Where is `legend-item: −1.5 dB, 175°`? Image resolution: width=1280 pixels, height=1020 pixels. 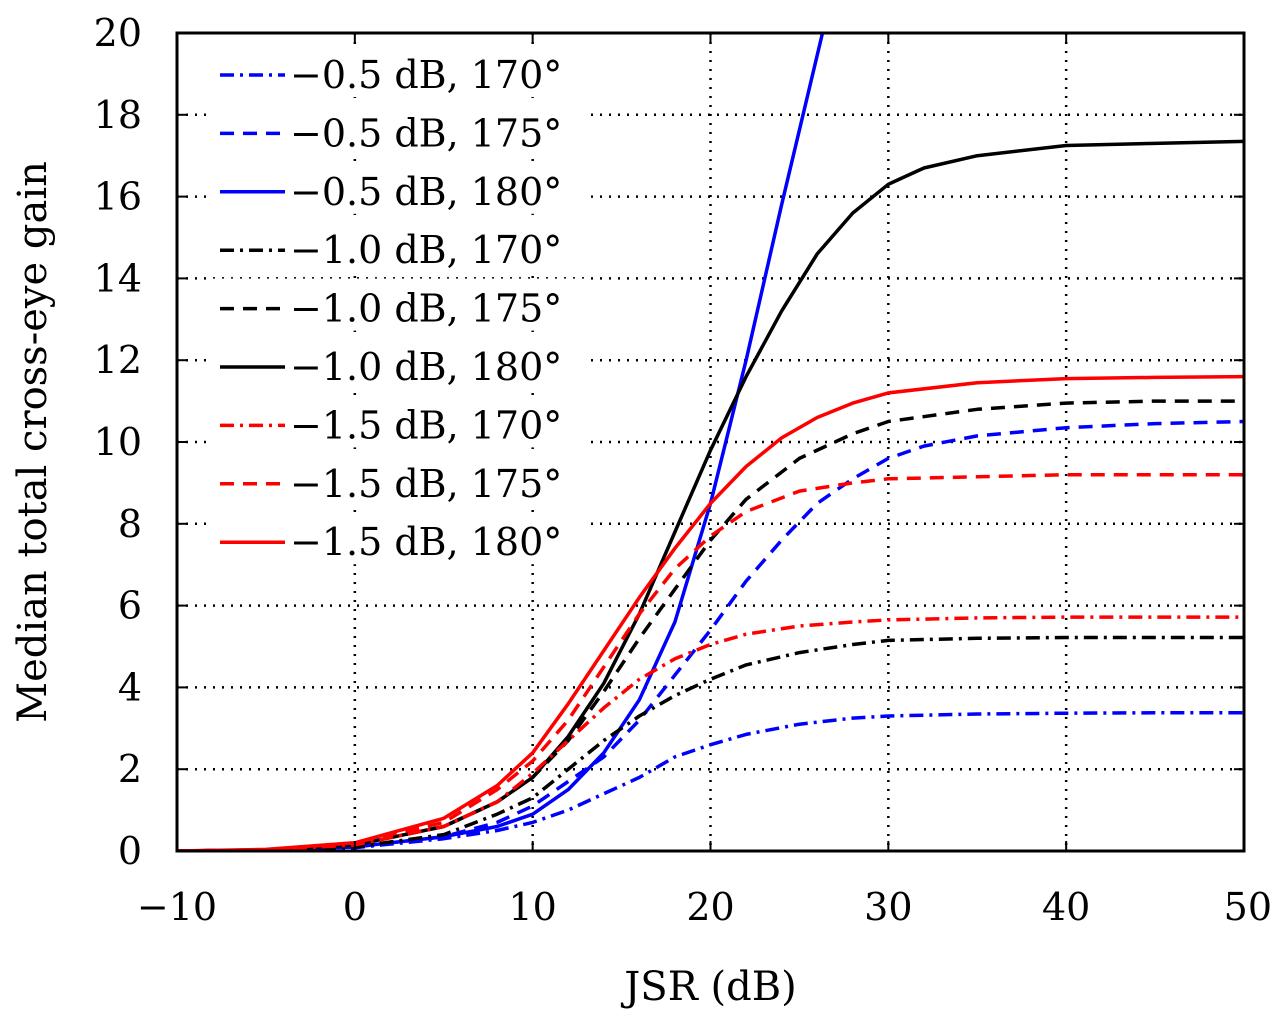 legend-item: −1.5 dB, 175° is located at coordinates (400, 479).